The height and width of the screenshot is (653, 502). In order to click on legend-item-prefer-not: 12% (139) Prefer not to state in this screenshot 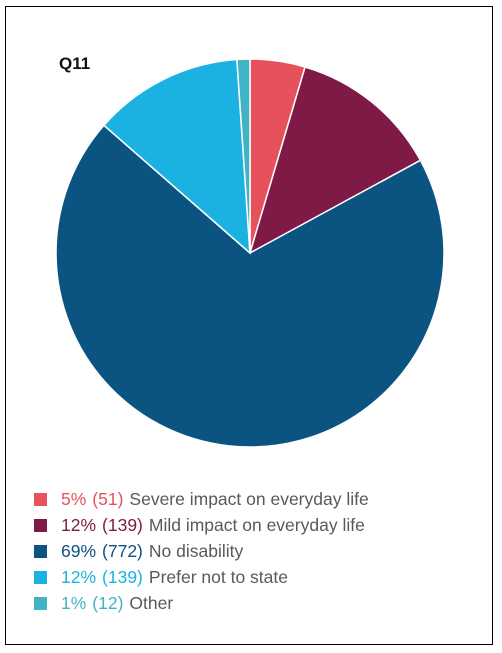, I will do `click(264, 577)`.